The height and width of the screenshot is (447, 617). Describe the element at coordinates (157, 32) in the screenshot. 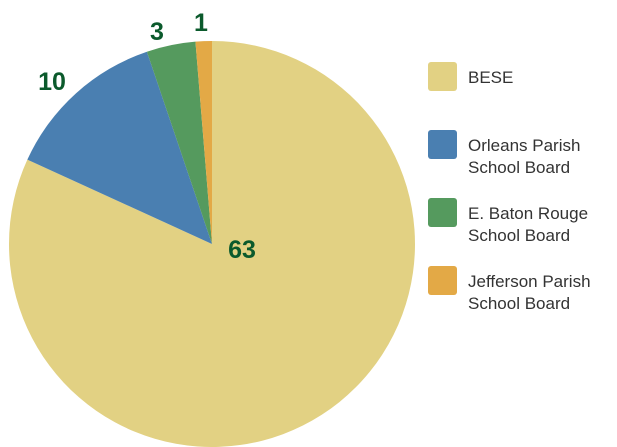

I see `value-label-e-baton-rouge-school-board: 3` at that location.